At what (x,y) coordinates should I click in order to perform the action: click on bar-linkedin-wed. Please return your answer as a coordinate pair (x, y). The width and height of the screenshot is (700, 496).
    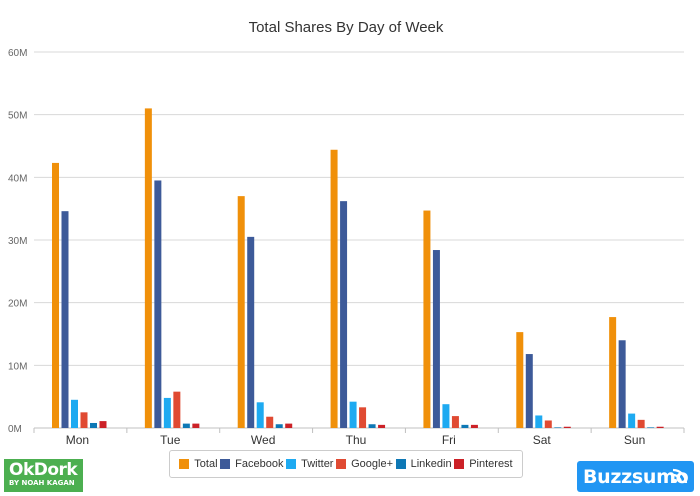
    Looking at the image, I should click on (279, 426).